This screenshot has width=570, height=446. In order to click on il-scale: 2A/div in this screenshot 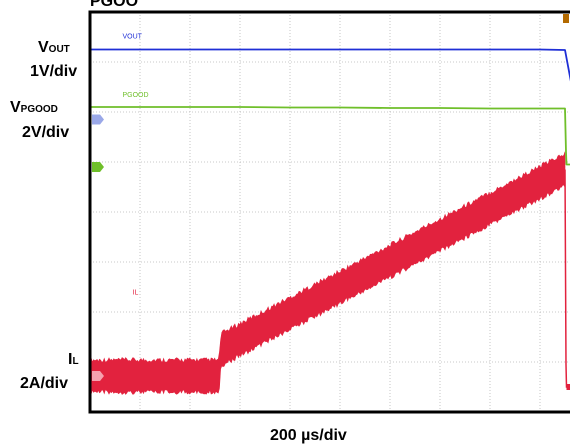, I will do `click(44, 383)`.